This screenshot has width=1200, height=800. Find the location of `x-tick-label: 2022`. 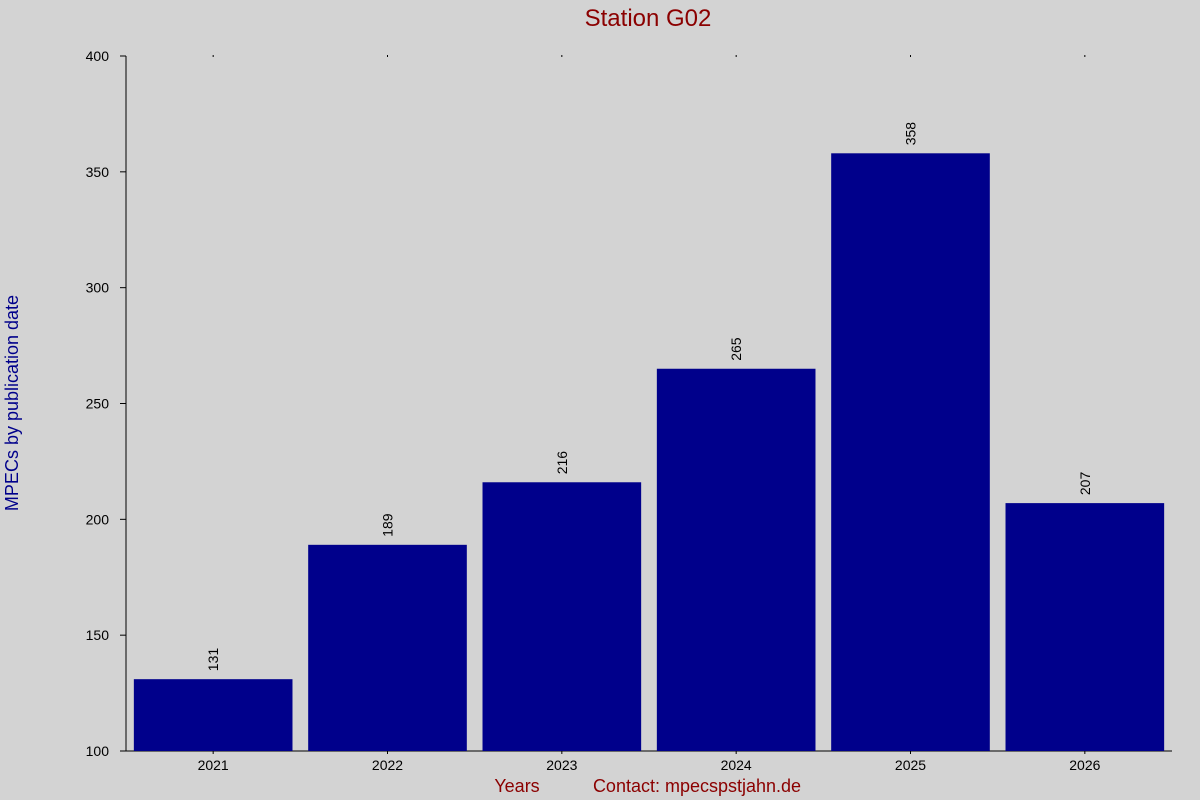

x-tick-label: 2022 is located at coordinates (387, 765).